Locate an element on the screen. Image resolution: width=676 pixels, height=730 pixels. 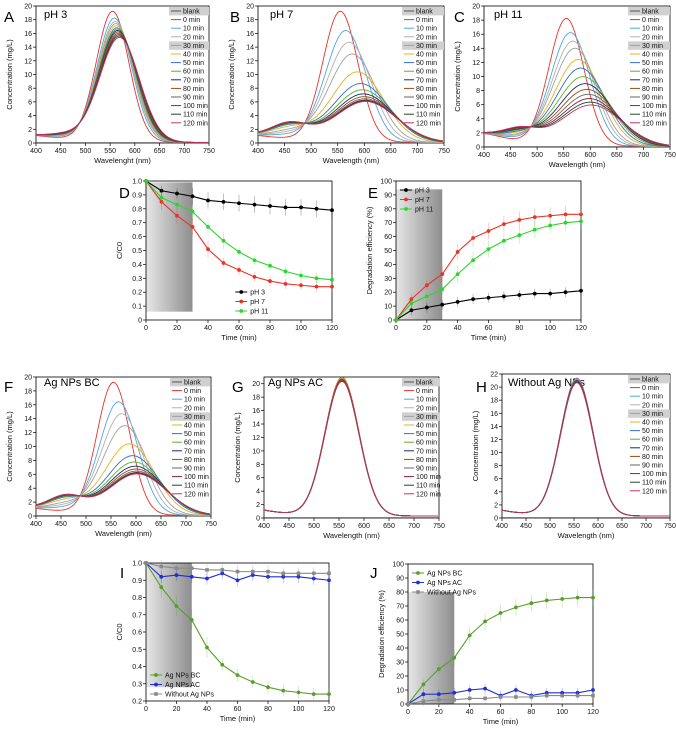
i-y-tick-label: 0.8 is located at coordinates (137, 598).